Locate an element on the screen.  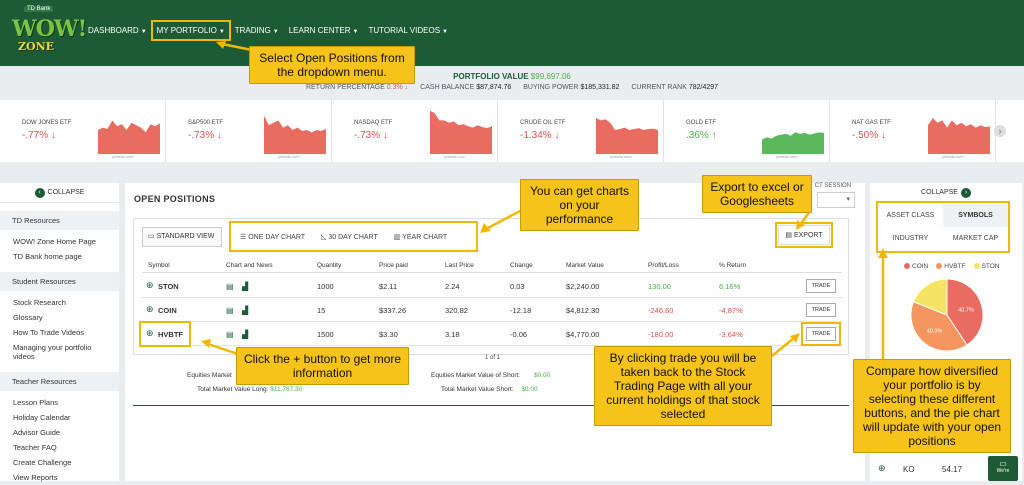
nav-trading: TRADING ▼ is located at coordinates (257, 30).